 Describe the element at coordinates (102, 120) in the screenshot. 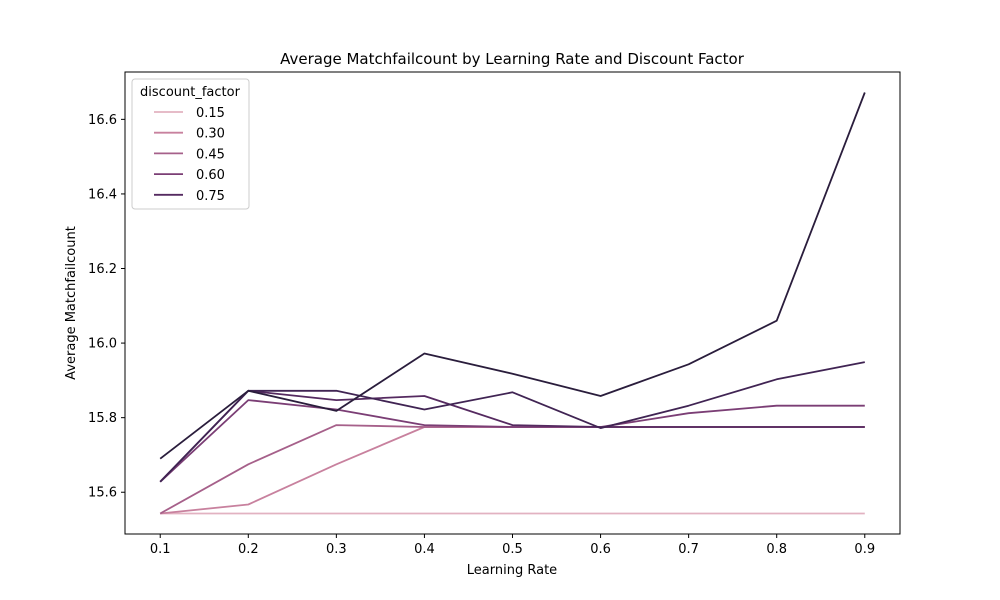

I see `y-tick-label: 16.6` at that location.